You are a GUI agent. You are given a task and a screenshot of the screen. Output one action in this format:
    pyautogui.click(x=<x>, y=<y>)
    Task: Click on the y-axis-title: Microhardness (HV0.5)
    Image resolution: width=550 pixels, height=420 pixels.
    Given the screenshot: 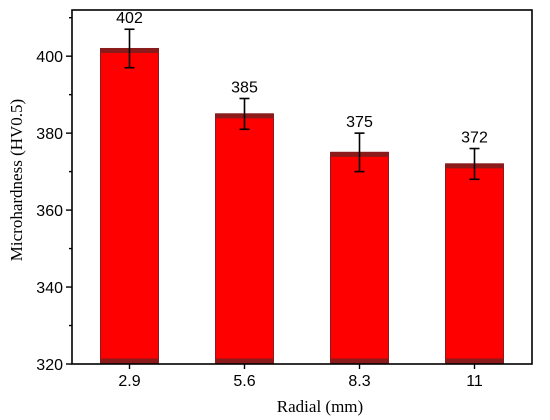 What is the action you would take?
    pyautogui.click(x=16, y=180)
    